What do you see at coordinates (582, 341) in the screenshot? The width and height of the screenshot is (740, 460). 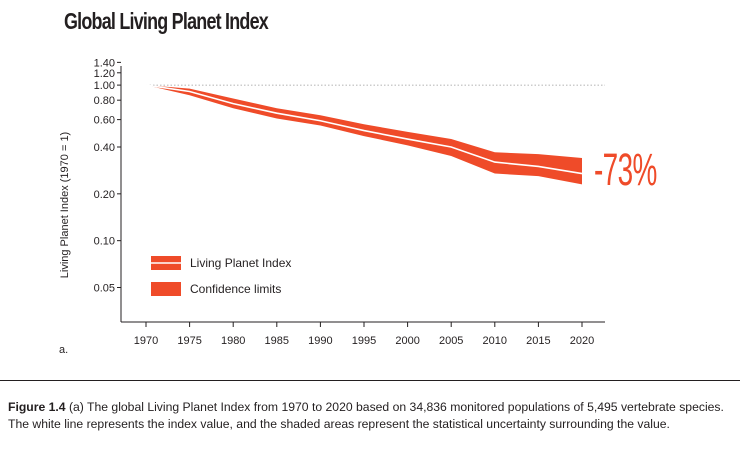 I see `x-tick-label: 2020` at bounding box center [582, 341].